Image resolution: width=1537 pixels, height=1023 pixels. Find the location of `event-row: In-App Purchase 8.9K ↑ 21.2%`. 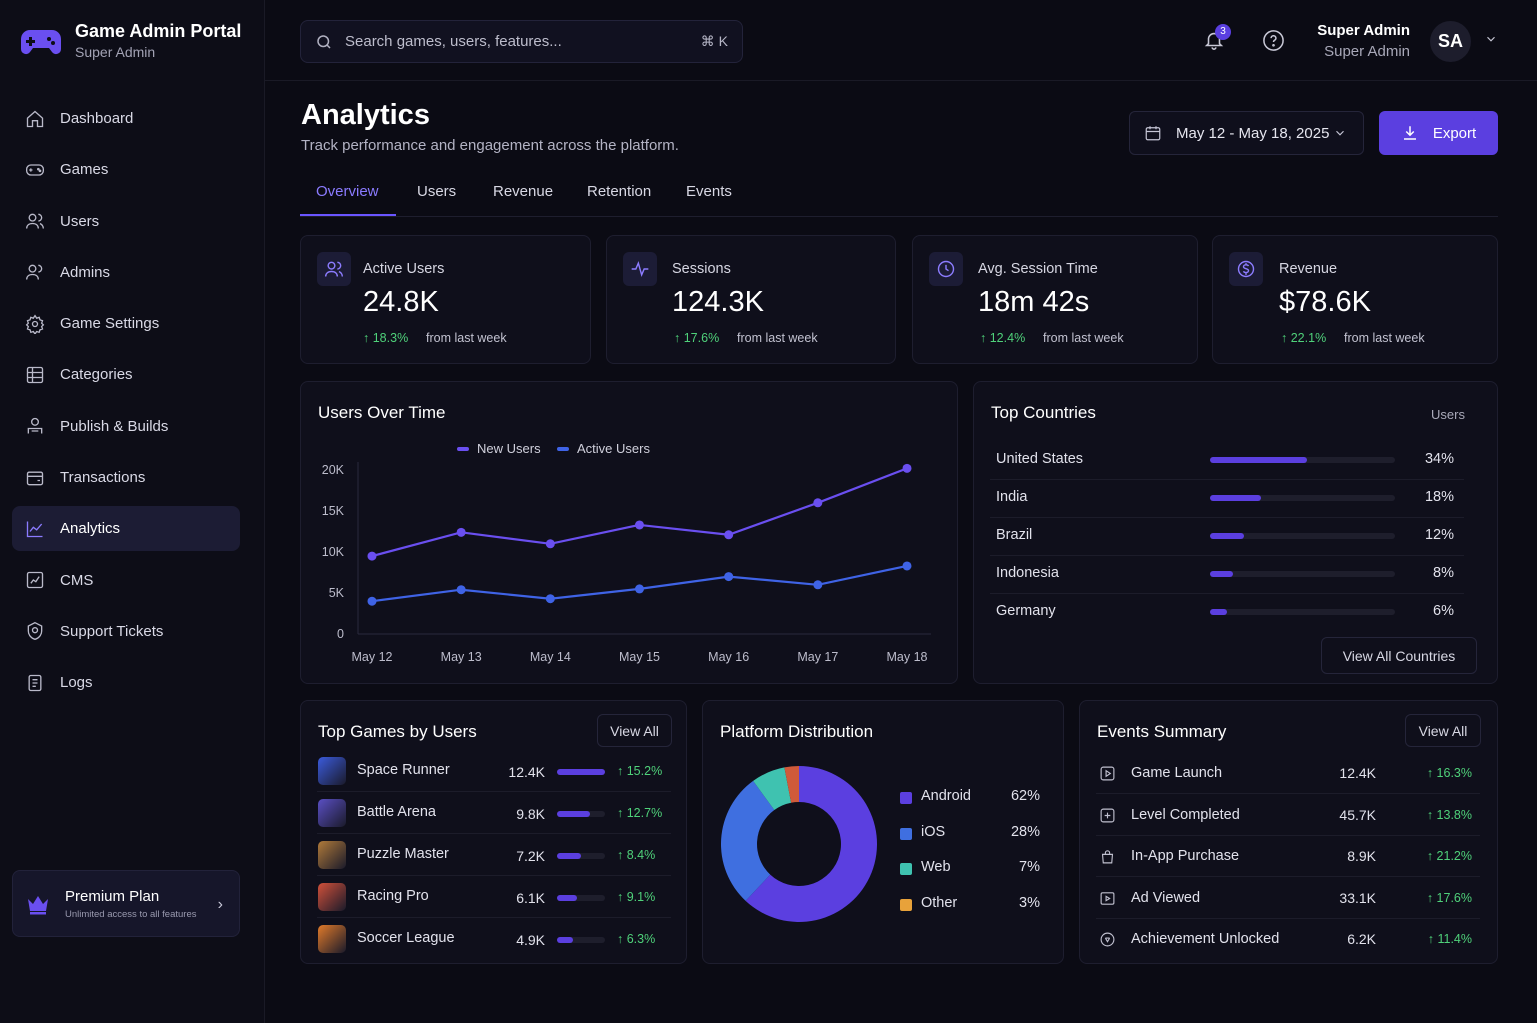

event-row: In-App Purchase 8.9K ↑ 21.2% is located at coordinates (1288, 856).